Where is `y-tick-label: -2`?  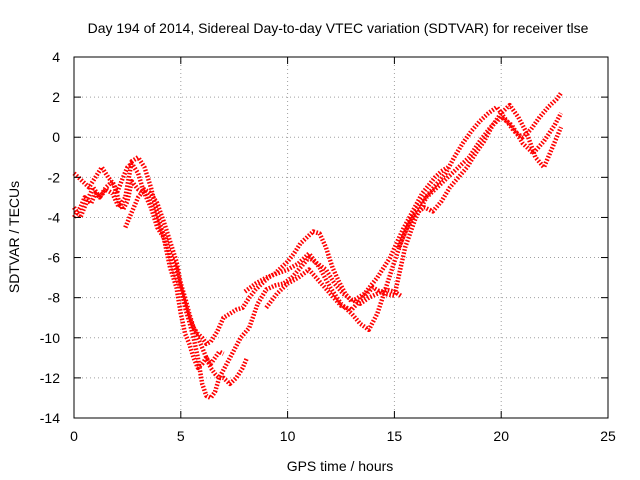
y-tick-label: -2 is located at coordinates (54, 177).